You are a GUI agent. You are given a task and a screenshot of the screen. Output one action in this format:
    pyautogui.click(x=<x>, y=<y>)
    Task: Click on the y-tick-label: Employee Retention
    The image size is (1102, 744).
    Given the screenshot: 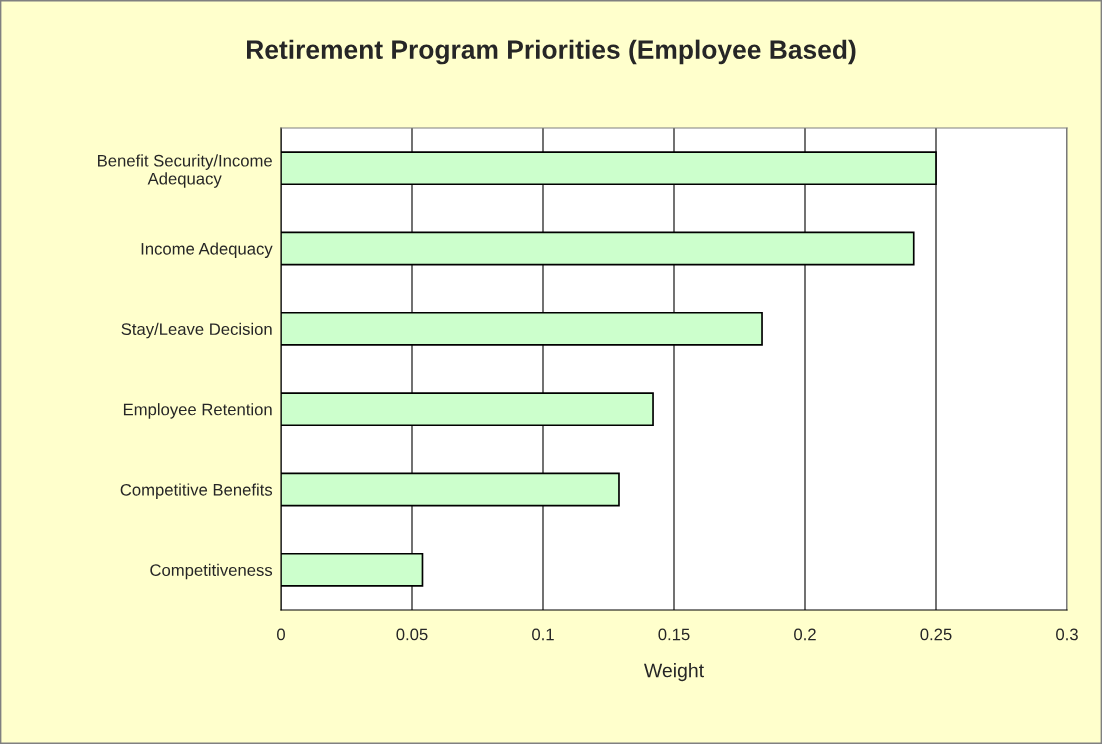 What is the action you would take?
    pyautogui.click(x=197, y=411)
    